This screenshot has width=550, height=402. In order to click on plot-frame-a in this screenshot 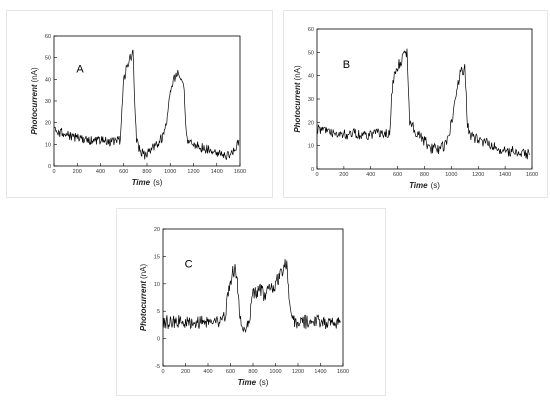, I will do `click(147, 101)`.